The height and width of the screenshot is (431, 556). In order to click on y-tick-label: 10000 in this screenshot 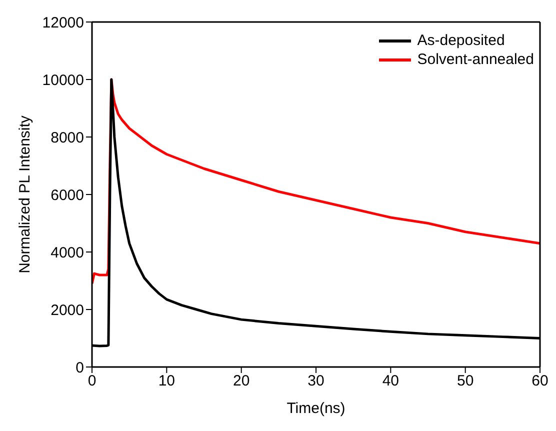, I will do `click(63, 80)`.